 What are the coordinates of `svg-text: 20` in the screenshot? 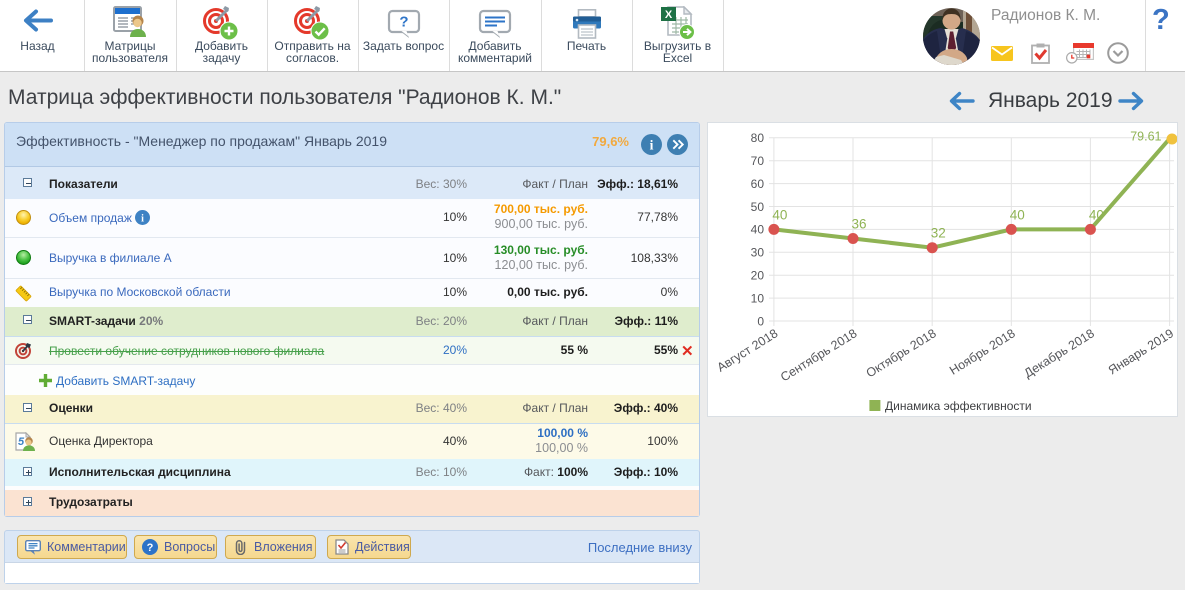 It's located at (758, 276).